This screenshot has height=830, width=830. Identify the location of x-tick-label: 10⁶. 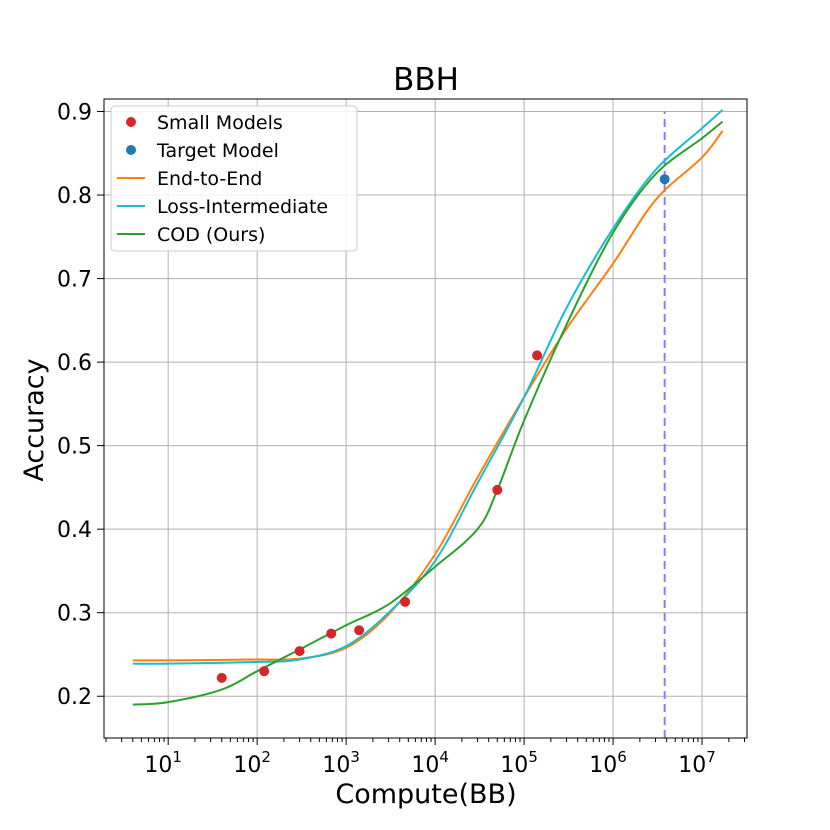
(608, 763).